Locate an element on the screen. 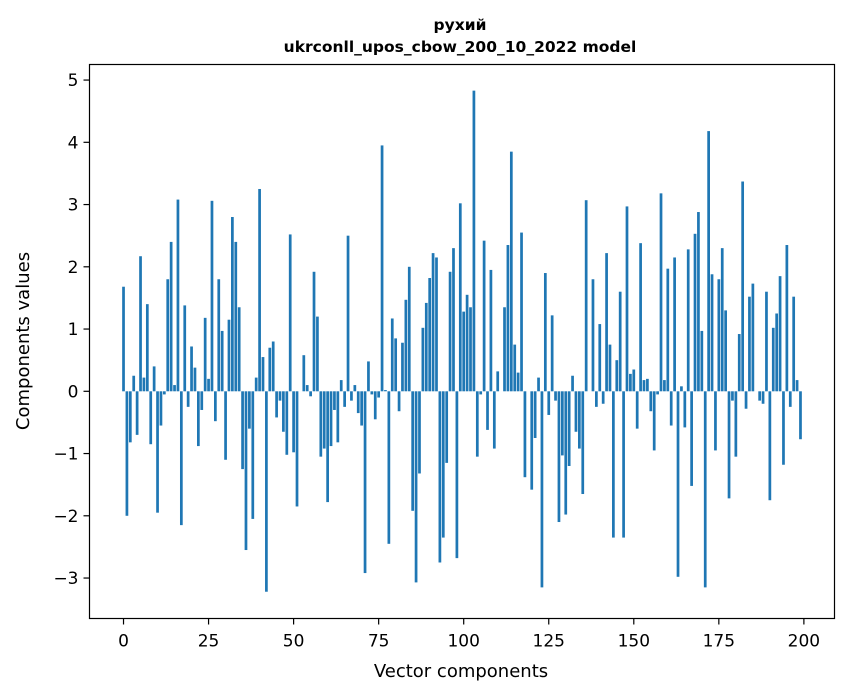 Image resolution: width=847 pixels, height=696 pixels. y-axis-ticks: −3 −2 −1 0 1 2 3 4 5 is located at coordinates (71, 330).